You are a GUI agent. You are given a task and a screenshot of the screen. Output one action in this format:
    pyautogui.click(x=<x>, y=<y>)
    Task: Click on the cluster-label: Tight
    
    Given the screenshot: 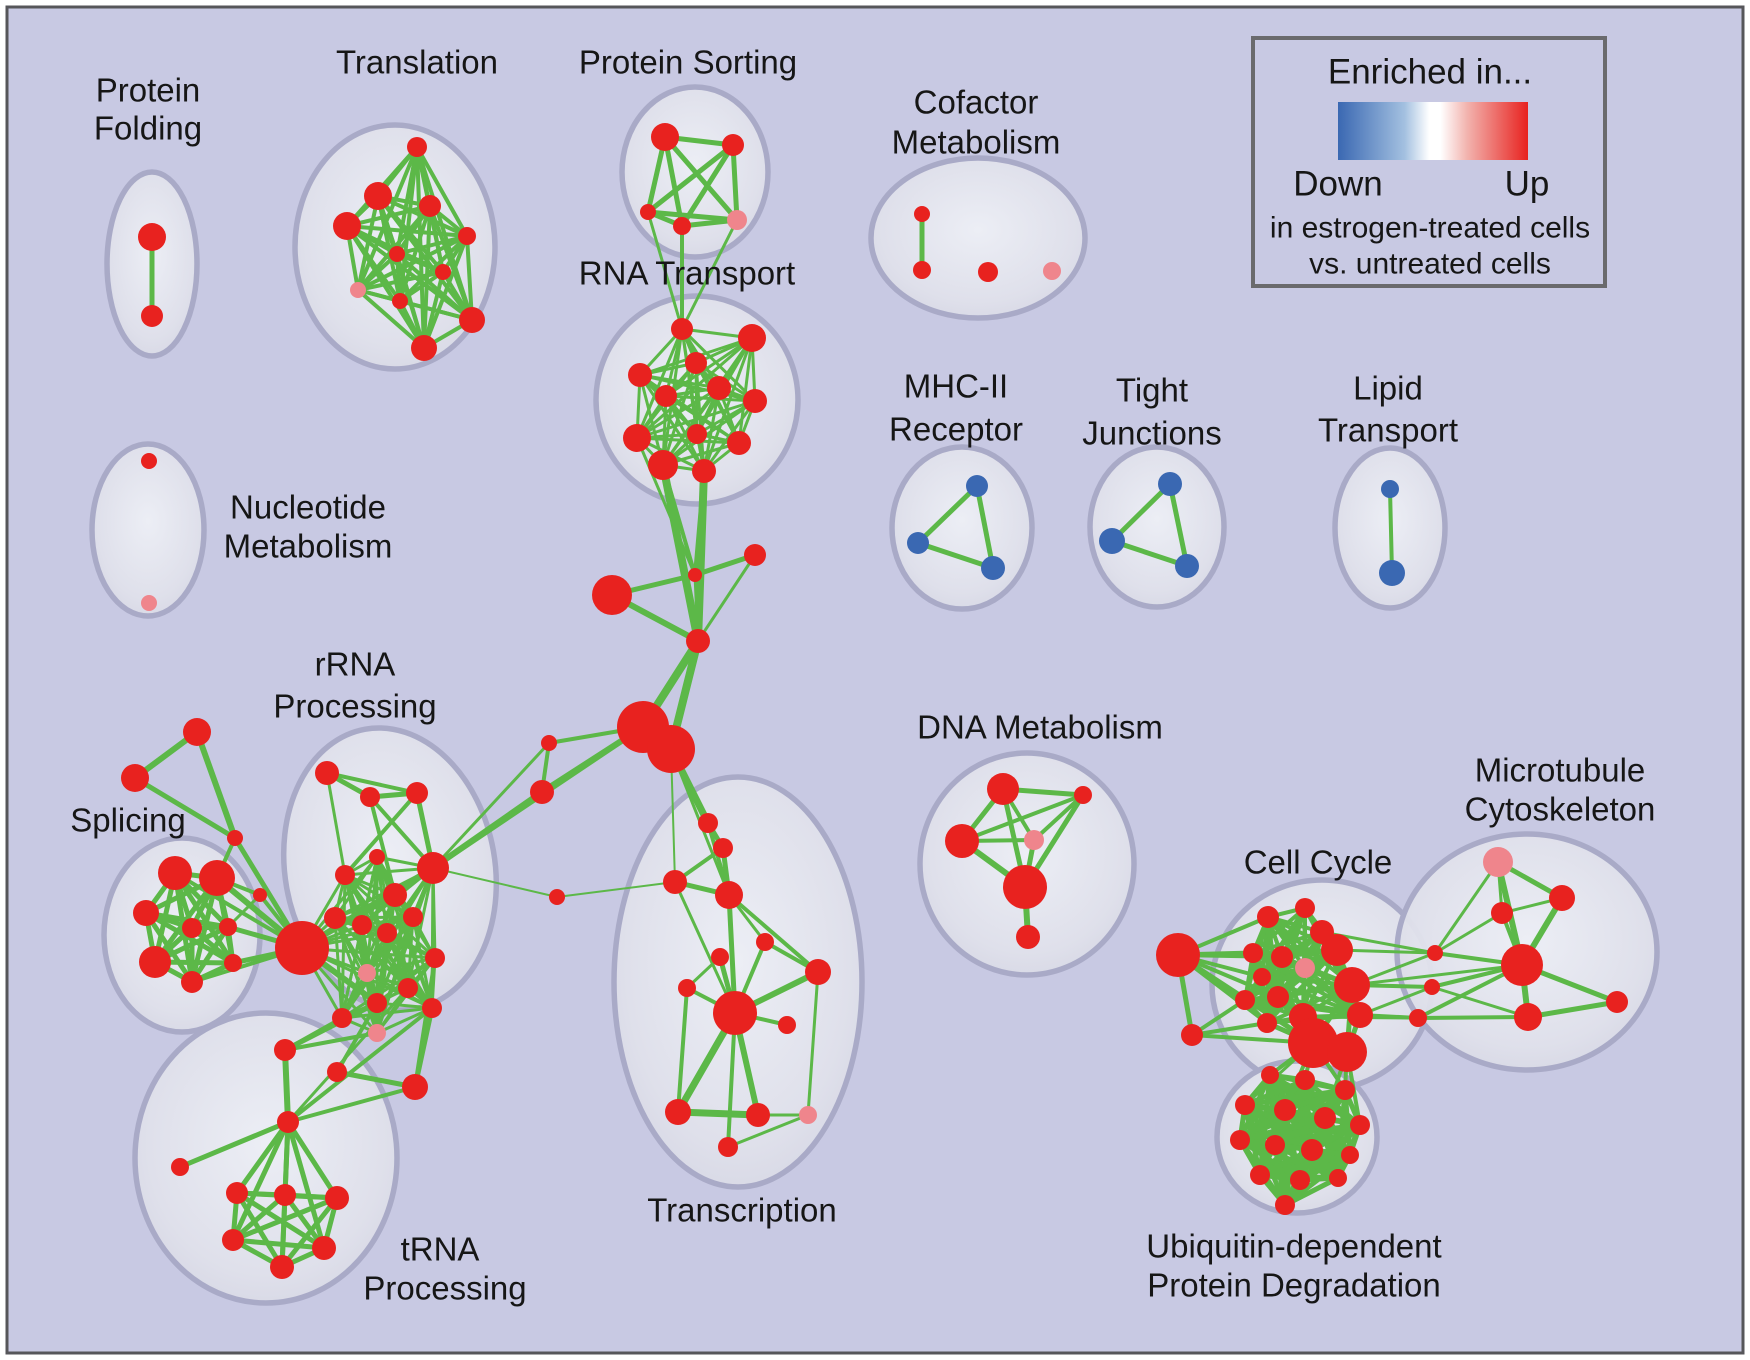 What is the action you would take?
    pyautogui.click(x=1152, y=390)
    